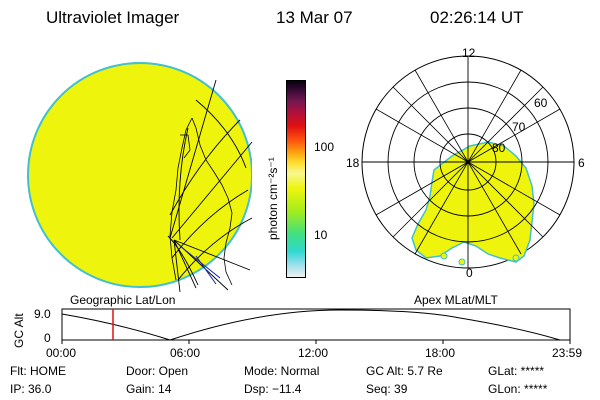 The height and width of the screenshot is (400, 600). What do you see at coordinates (469, 273) in the screenshot?
I see `mlt-0-label: 0` at bounding box center [469, 273].